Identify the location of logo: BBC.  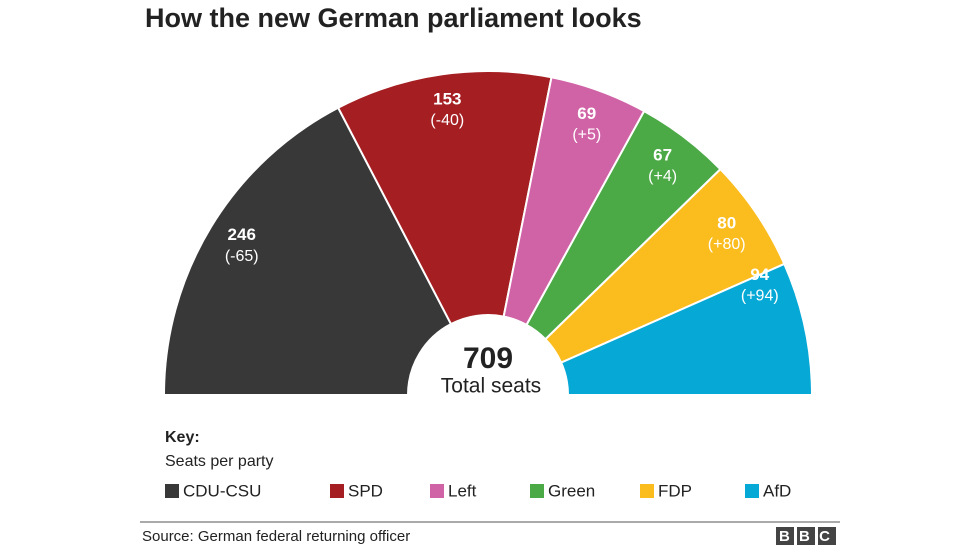
(807, 536).